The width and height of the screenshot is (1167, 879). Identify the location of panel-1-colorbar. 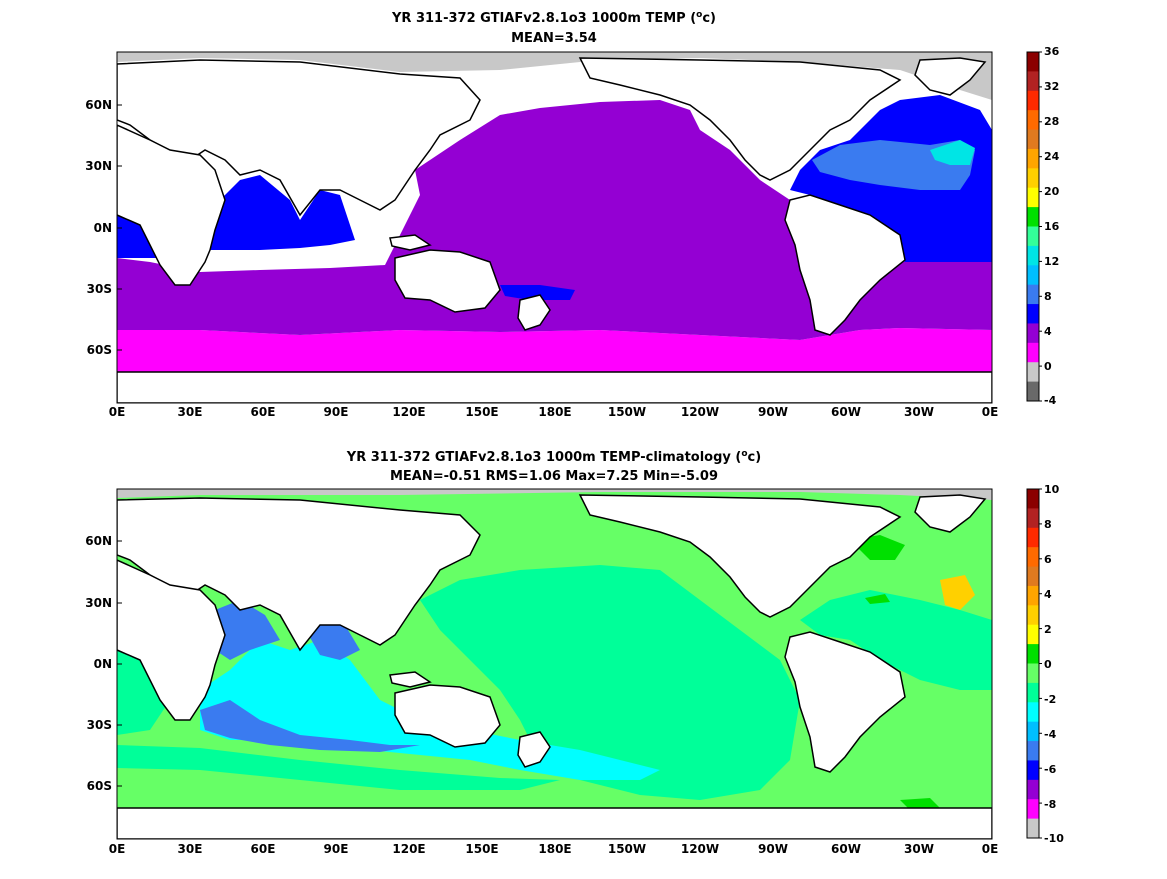
(1034, 226).